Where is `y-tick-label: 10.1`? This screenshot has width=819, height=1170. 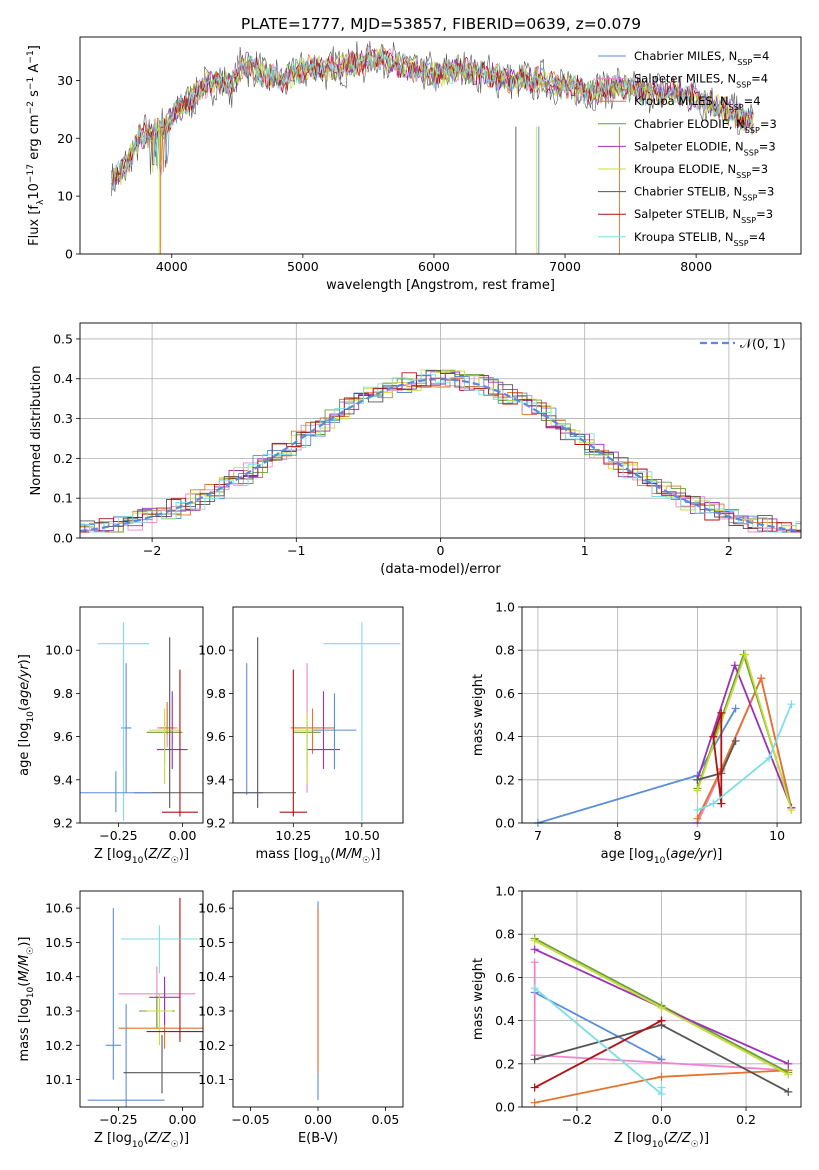
y-tick-label: 10.1 is located at coordinates (59, 1079).